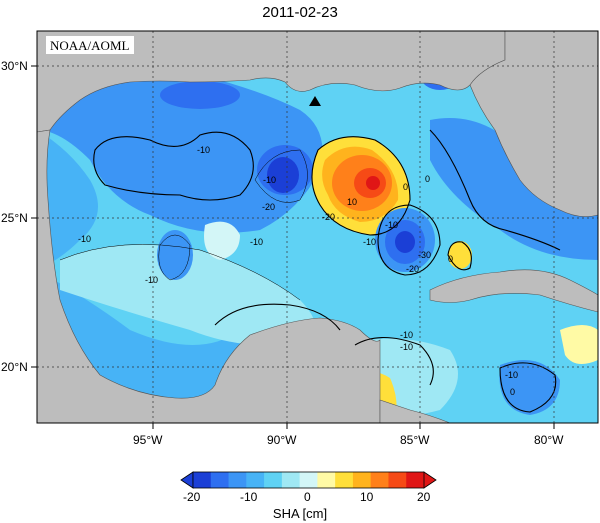 The width and height of the screenshot is (600, 523). What do you see at coordinates (67, 200) in the screenshot?
I see `negative-sha-west` at bounding box center [67, 200].